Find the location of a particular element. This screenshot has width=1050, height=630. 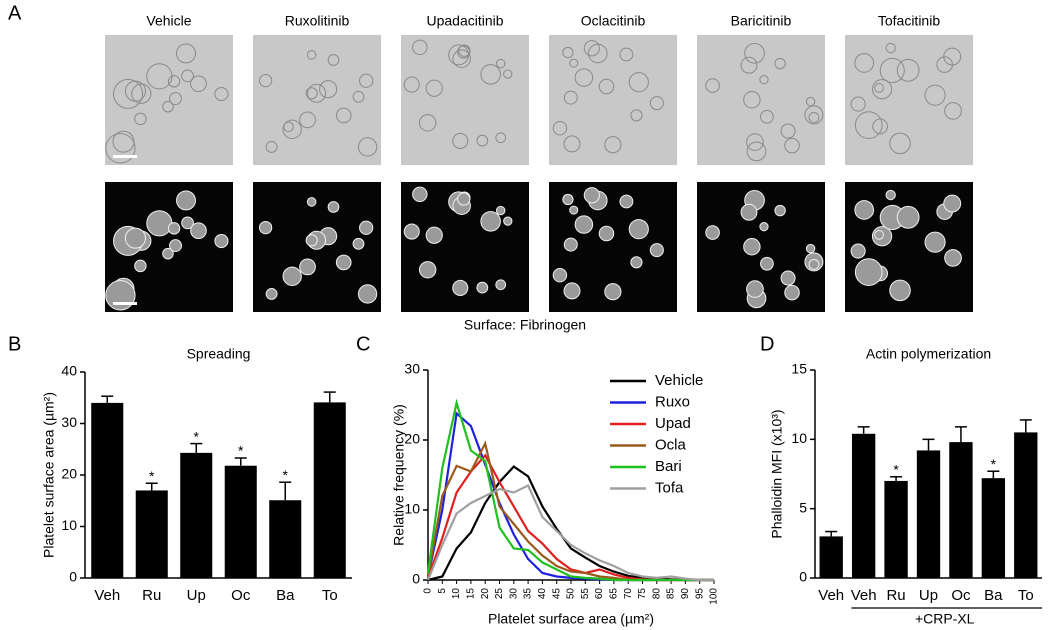

column-label: Vehicle is located at coordinates (168, 21).